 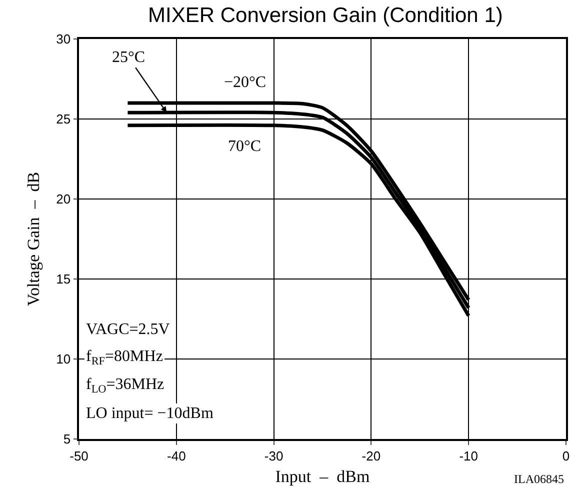 What do you see at coordinates (63, 359) in the screenshot?
I see `y-tick-label: 10` at bounding box center [63, 359].